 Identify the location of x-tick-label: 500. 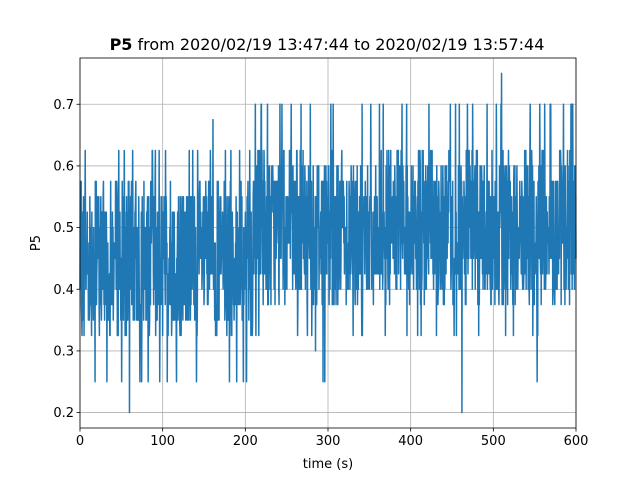
(493, 441).